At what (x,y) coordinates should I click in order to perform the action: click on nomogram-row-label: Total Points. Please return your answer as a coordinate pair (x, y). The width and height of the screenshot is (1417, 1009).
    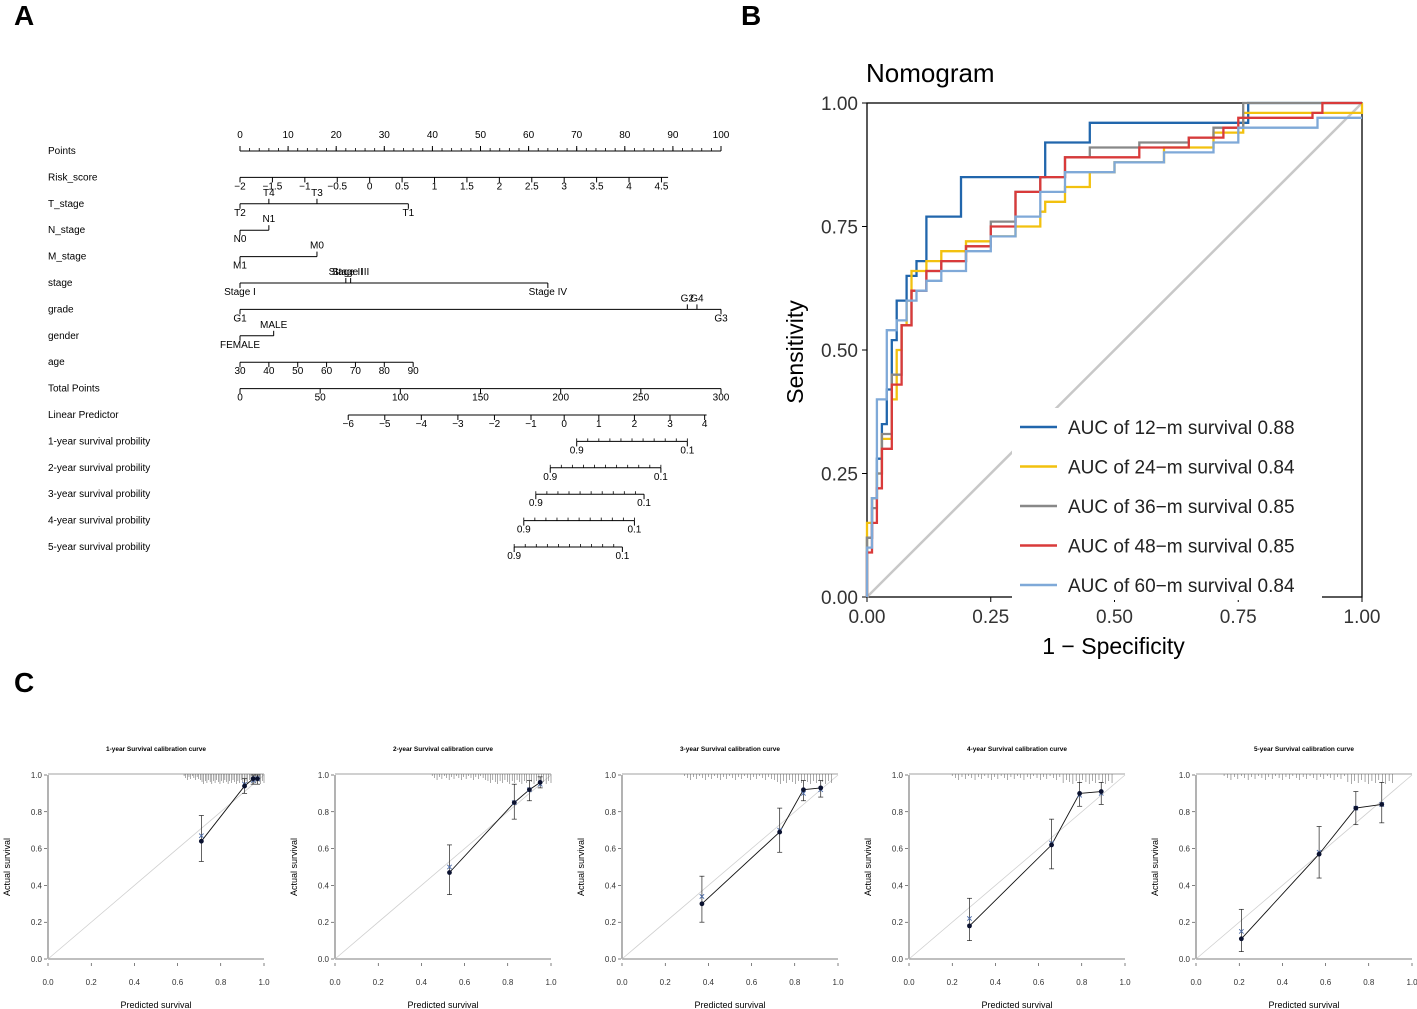
    Looking at the image, I should click on (74, 389).